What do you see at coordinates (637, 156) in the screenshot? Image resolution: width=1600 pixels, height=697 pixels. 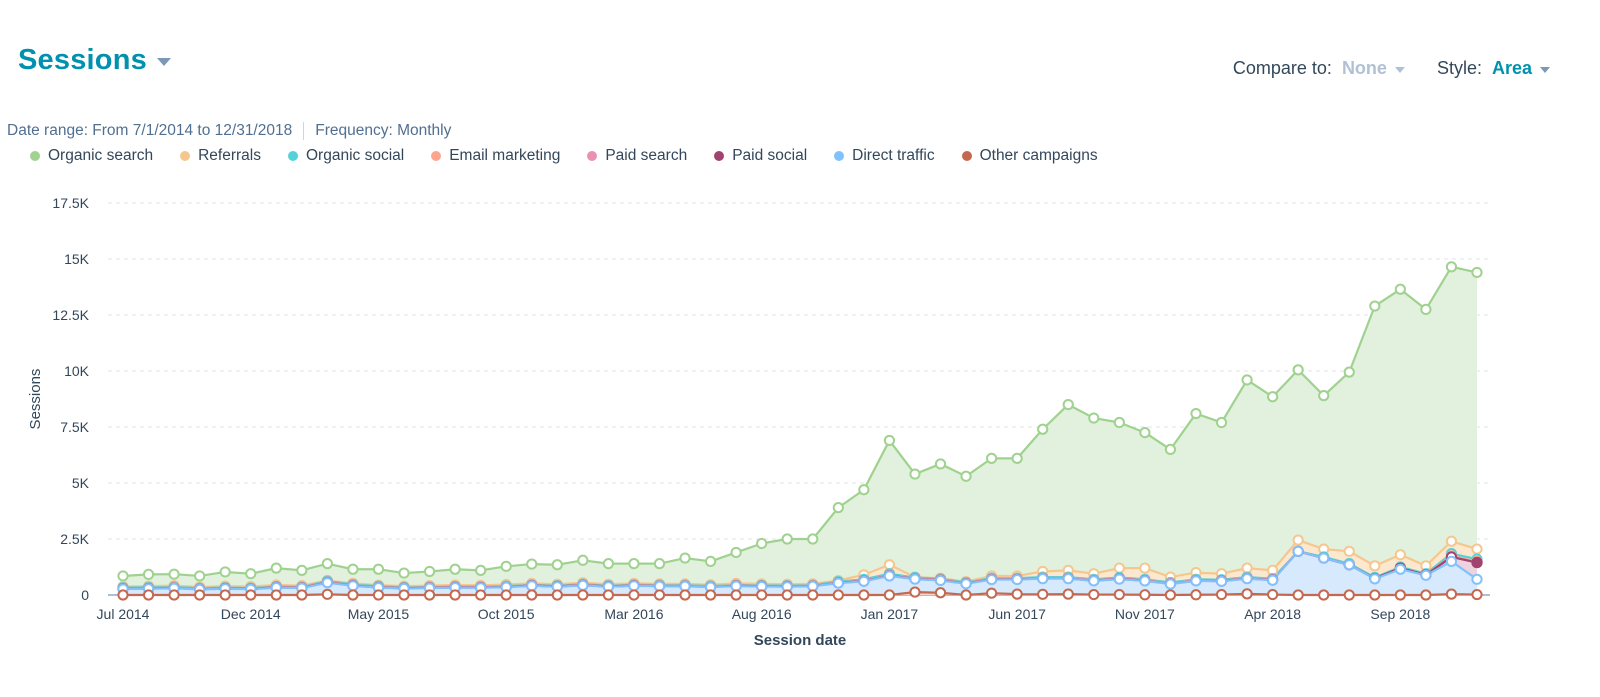 I see `legend-item-paid-search: Paid search` at bounding box center [637, 156].